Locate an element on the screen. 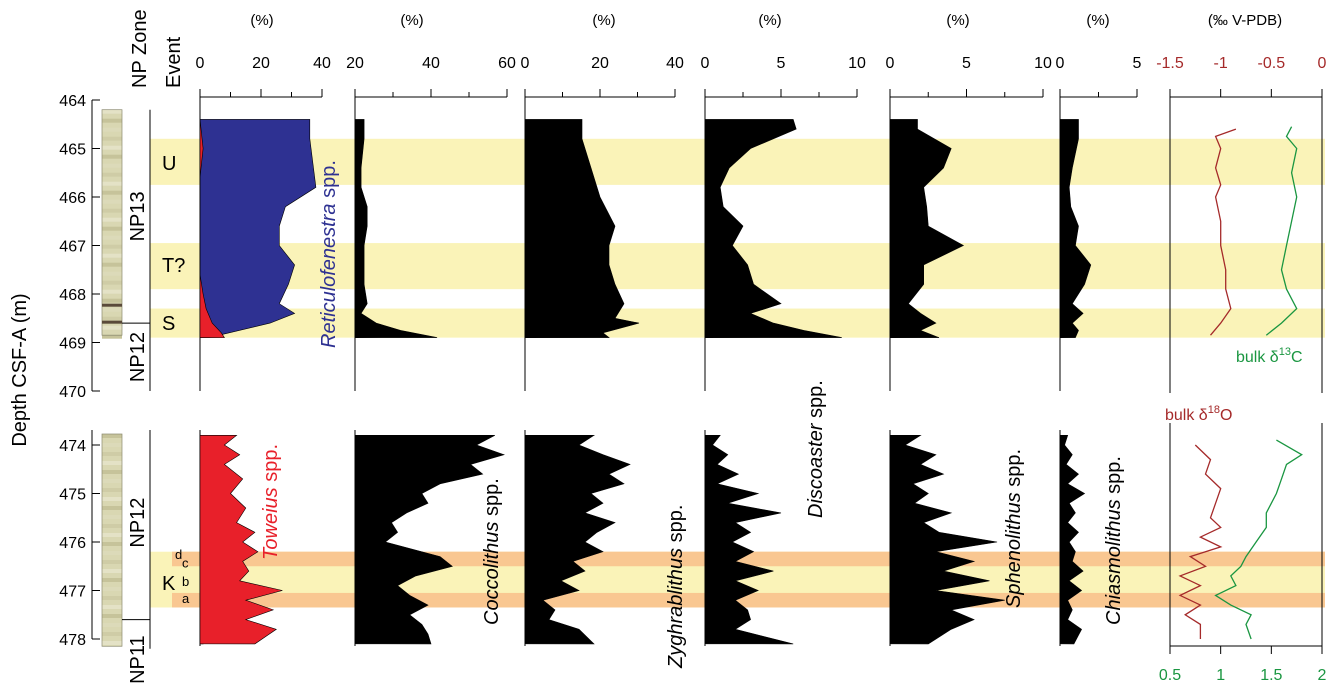 The width and height of the screenshot is (1339, 685). core-border is located at coordinates (112, 540).